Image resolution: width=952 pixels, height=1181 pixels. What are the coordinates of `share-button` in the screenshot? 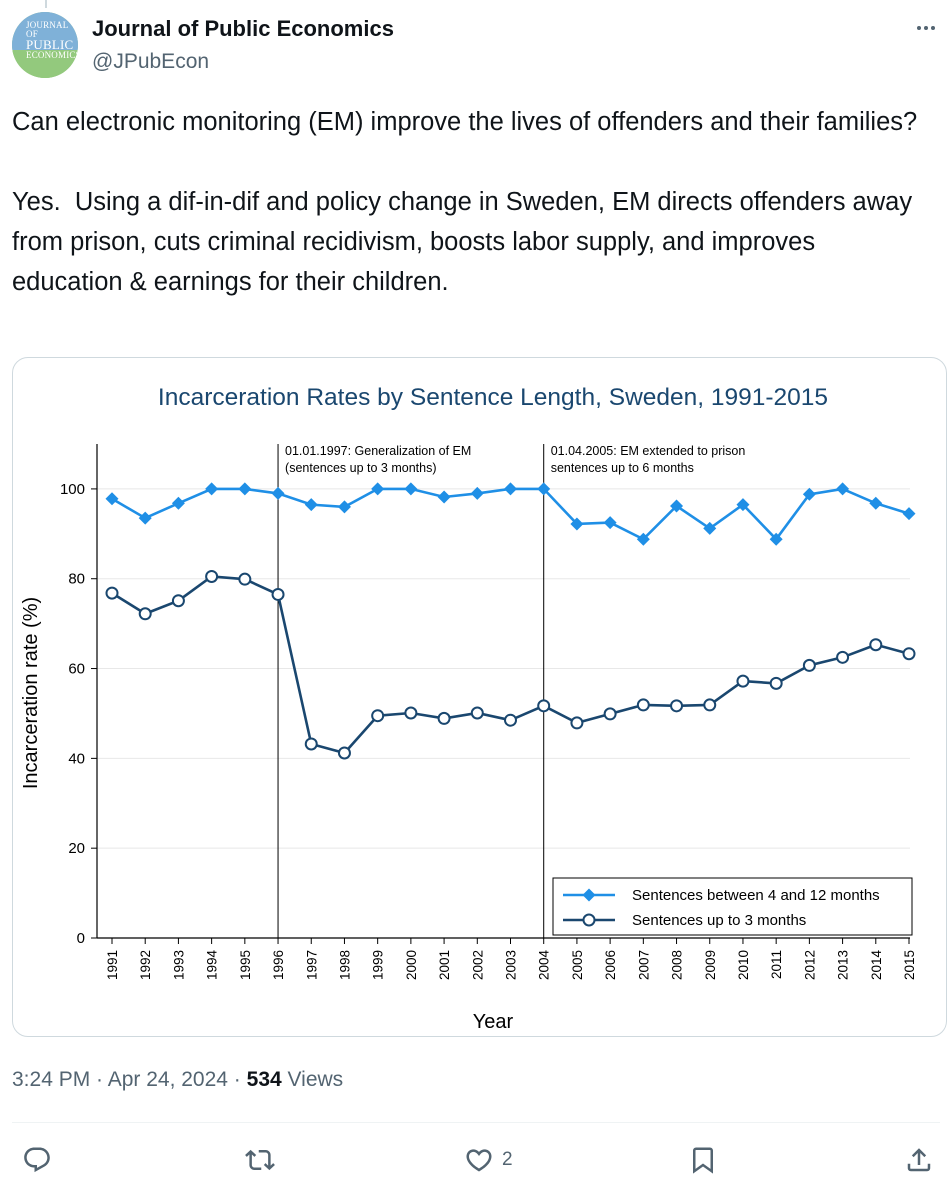 It's located at (919, 1160).